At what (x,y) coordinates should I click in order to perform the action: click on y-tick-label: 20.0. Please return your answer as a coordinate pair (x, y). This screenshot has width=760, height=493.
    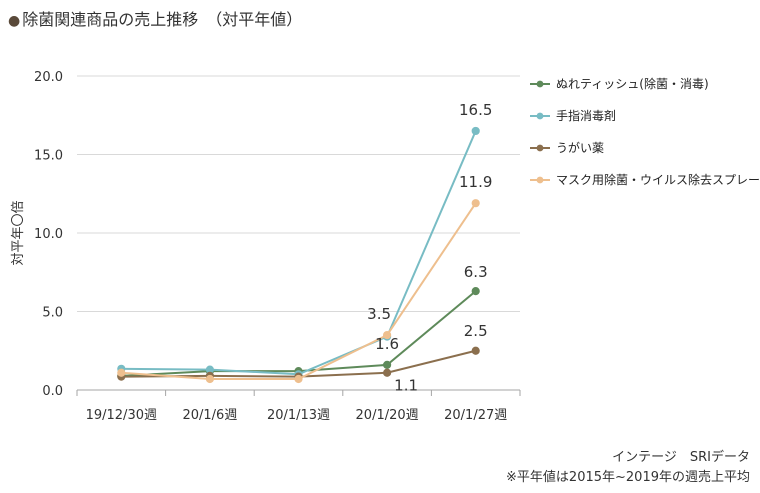
    Looking at the image, I should click on (48, 77).